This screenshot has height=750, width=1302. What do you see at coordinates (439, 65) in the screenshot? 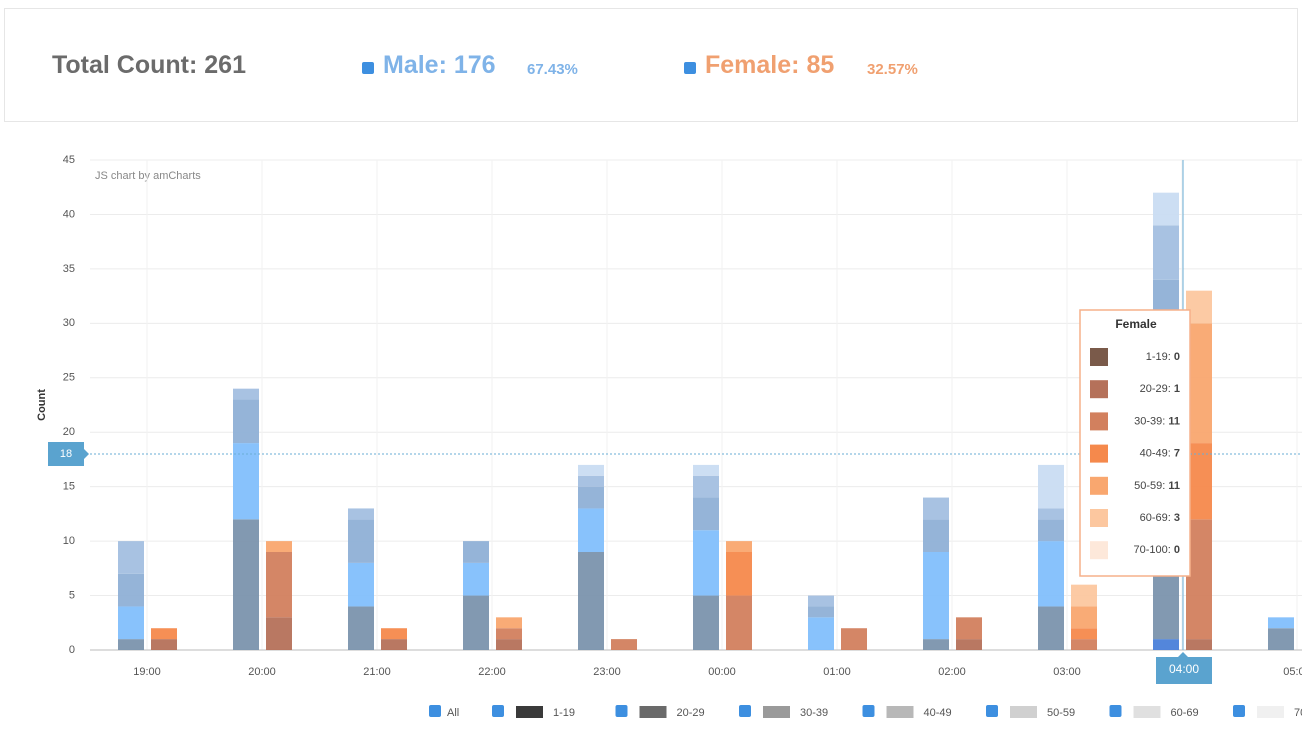
I see `male-count: Male: 176` at bounding box center [439, 65].